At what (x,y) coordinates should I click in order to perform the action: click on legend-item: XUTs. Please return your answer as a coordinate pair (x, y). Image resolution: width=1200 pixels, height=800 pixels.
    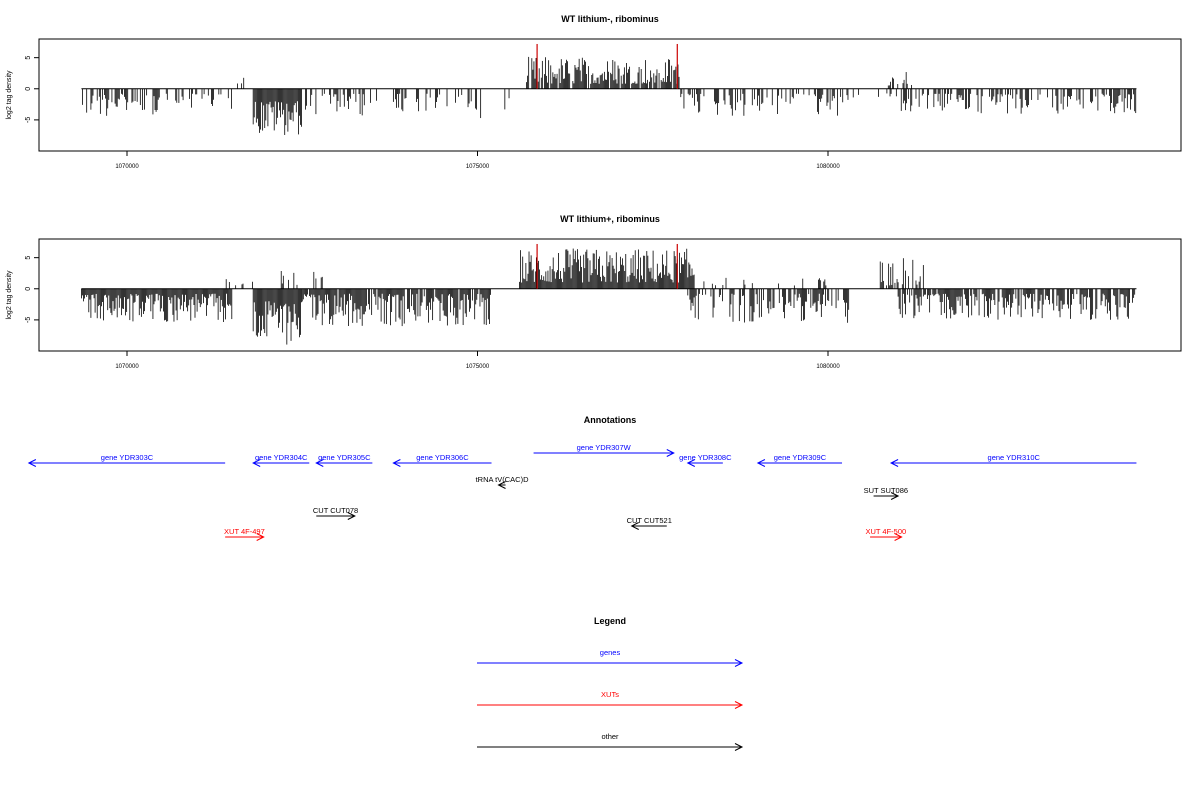
    Looking at the image, I should click on (610, 699).